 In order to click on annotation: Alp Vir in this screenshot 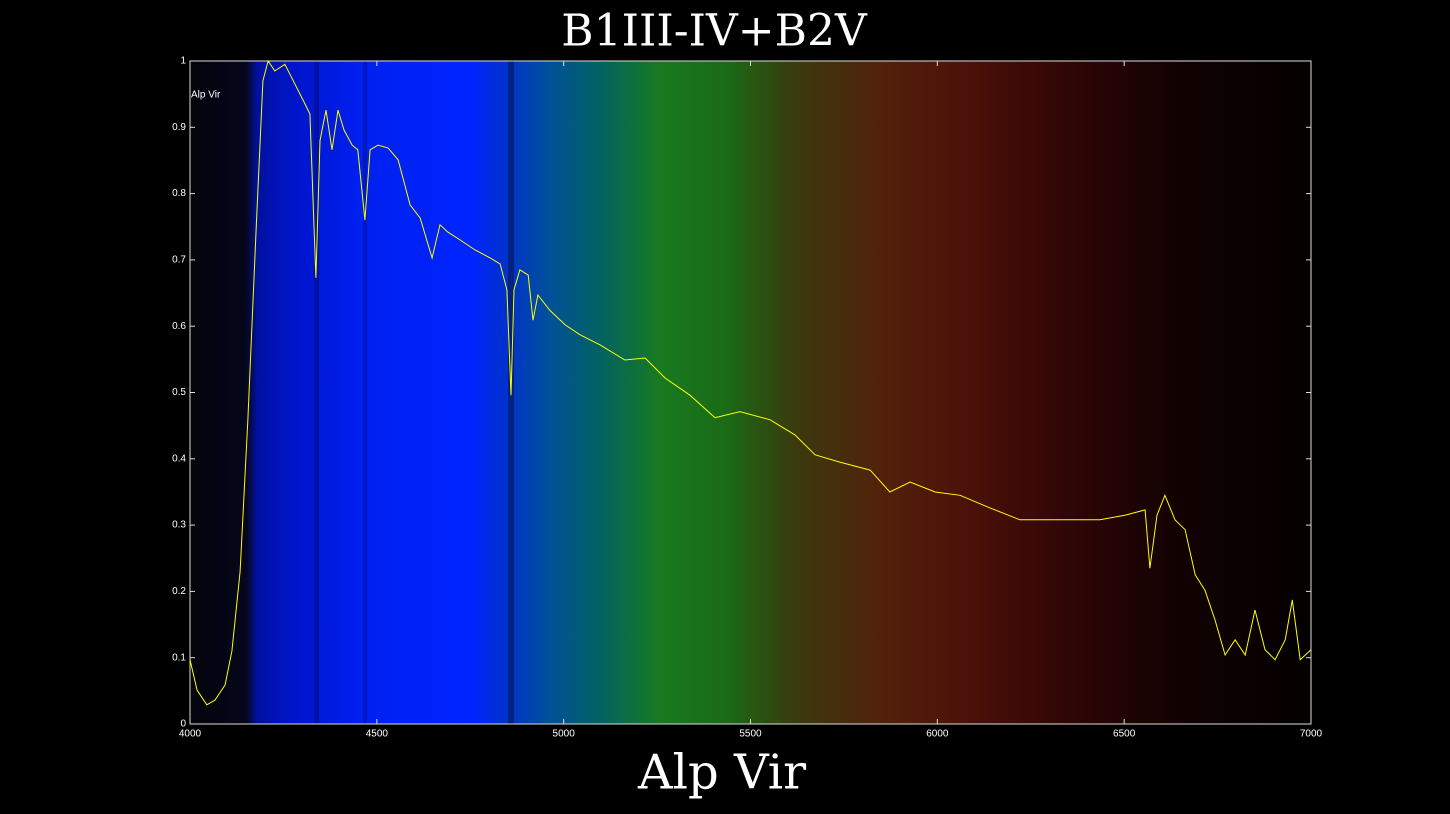, I will do `click(206, 95)`.